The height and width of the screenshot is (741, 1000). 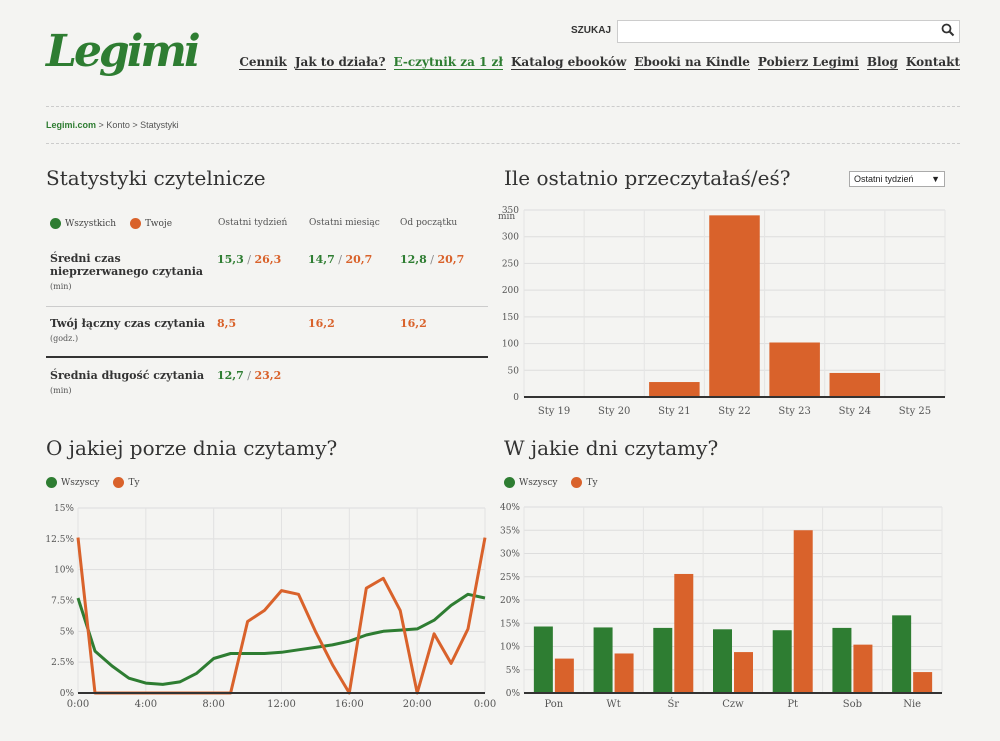 What do you see at coordinates (64, 338) in the screenshot?
I see `row-unit: (godz.)` at bounding box center [64, 338].